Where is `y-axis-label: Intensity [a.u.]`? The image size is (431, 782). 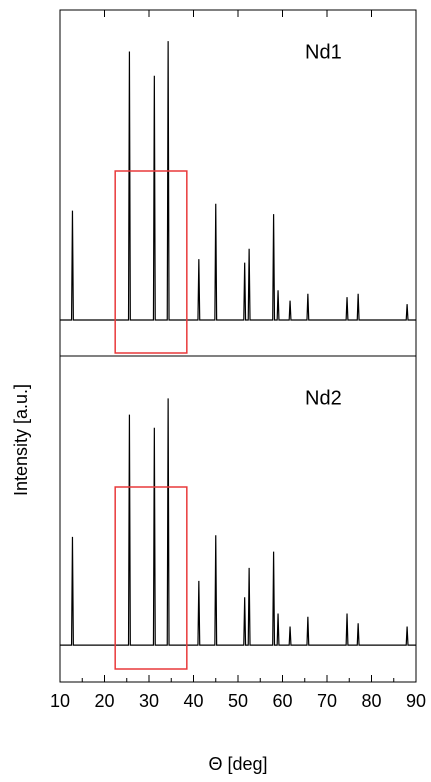 y-axis-label: Intensity [a.u.] is located at coordinates (21, 440).